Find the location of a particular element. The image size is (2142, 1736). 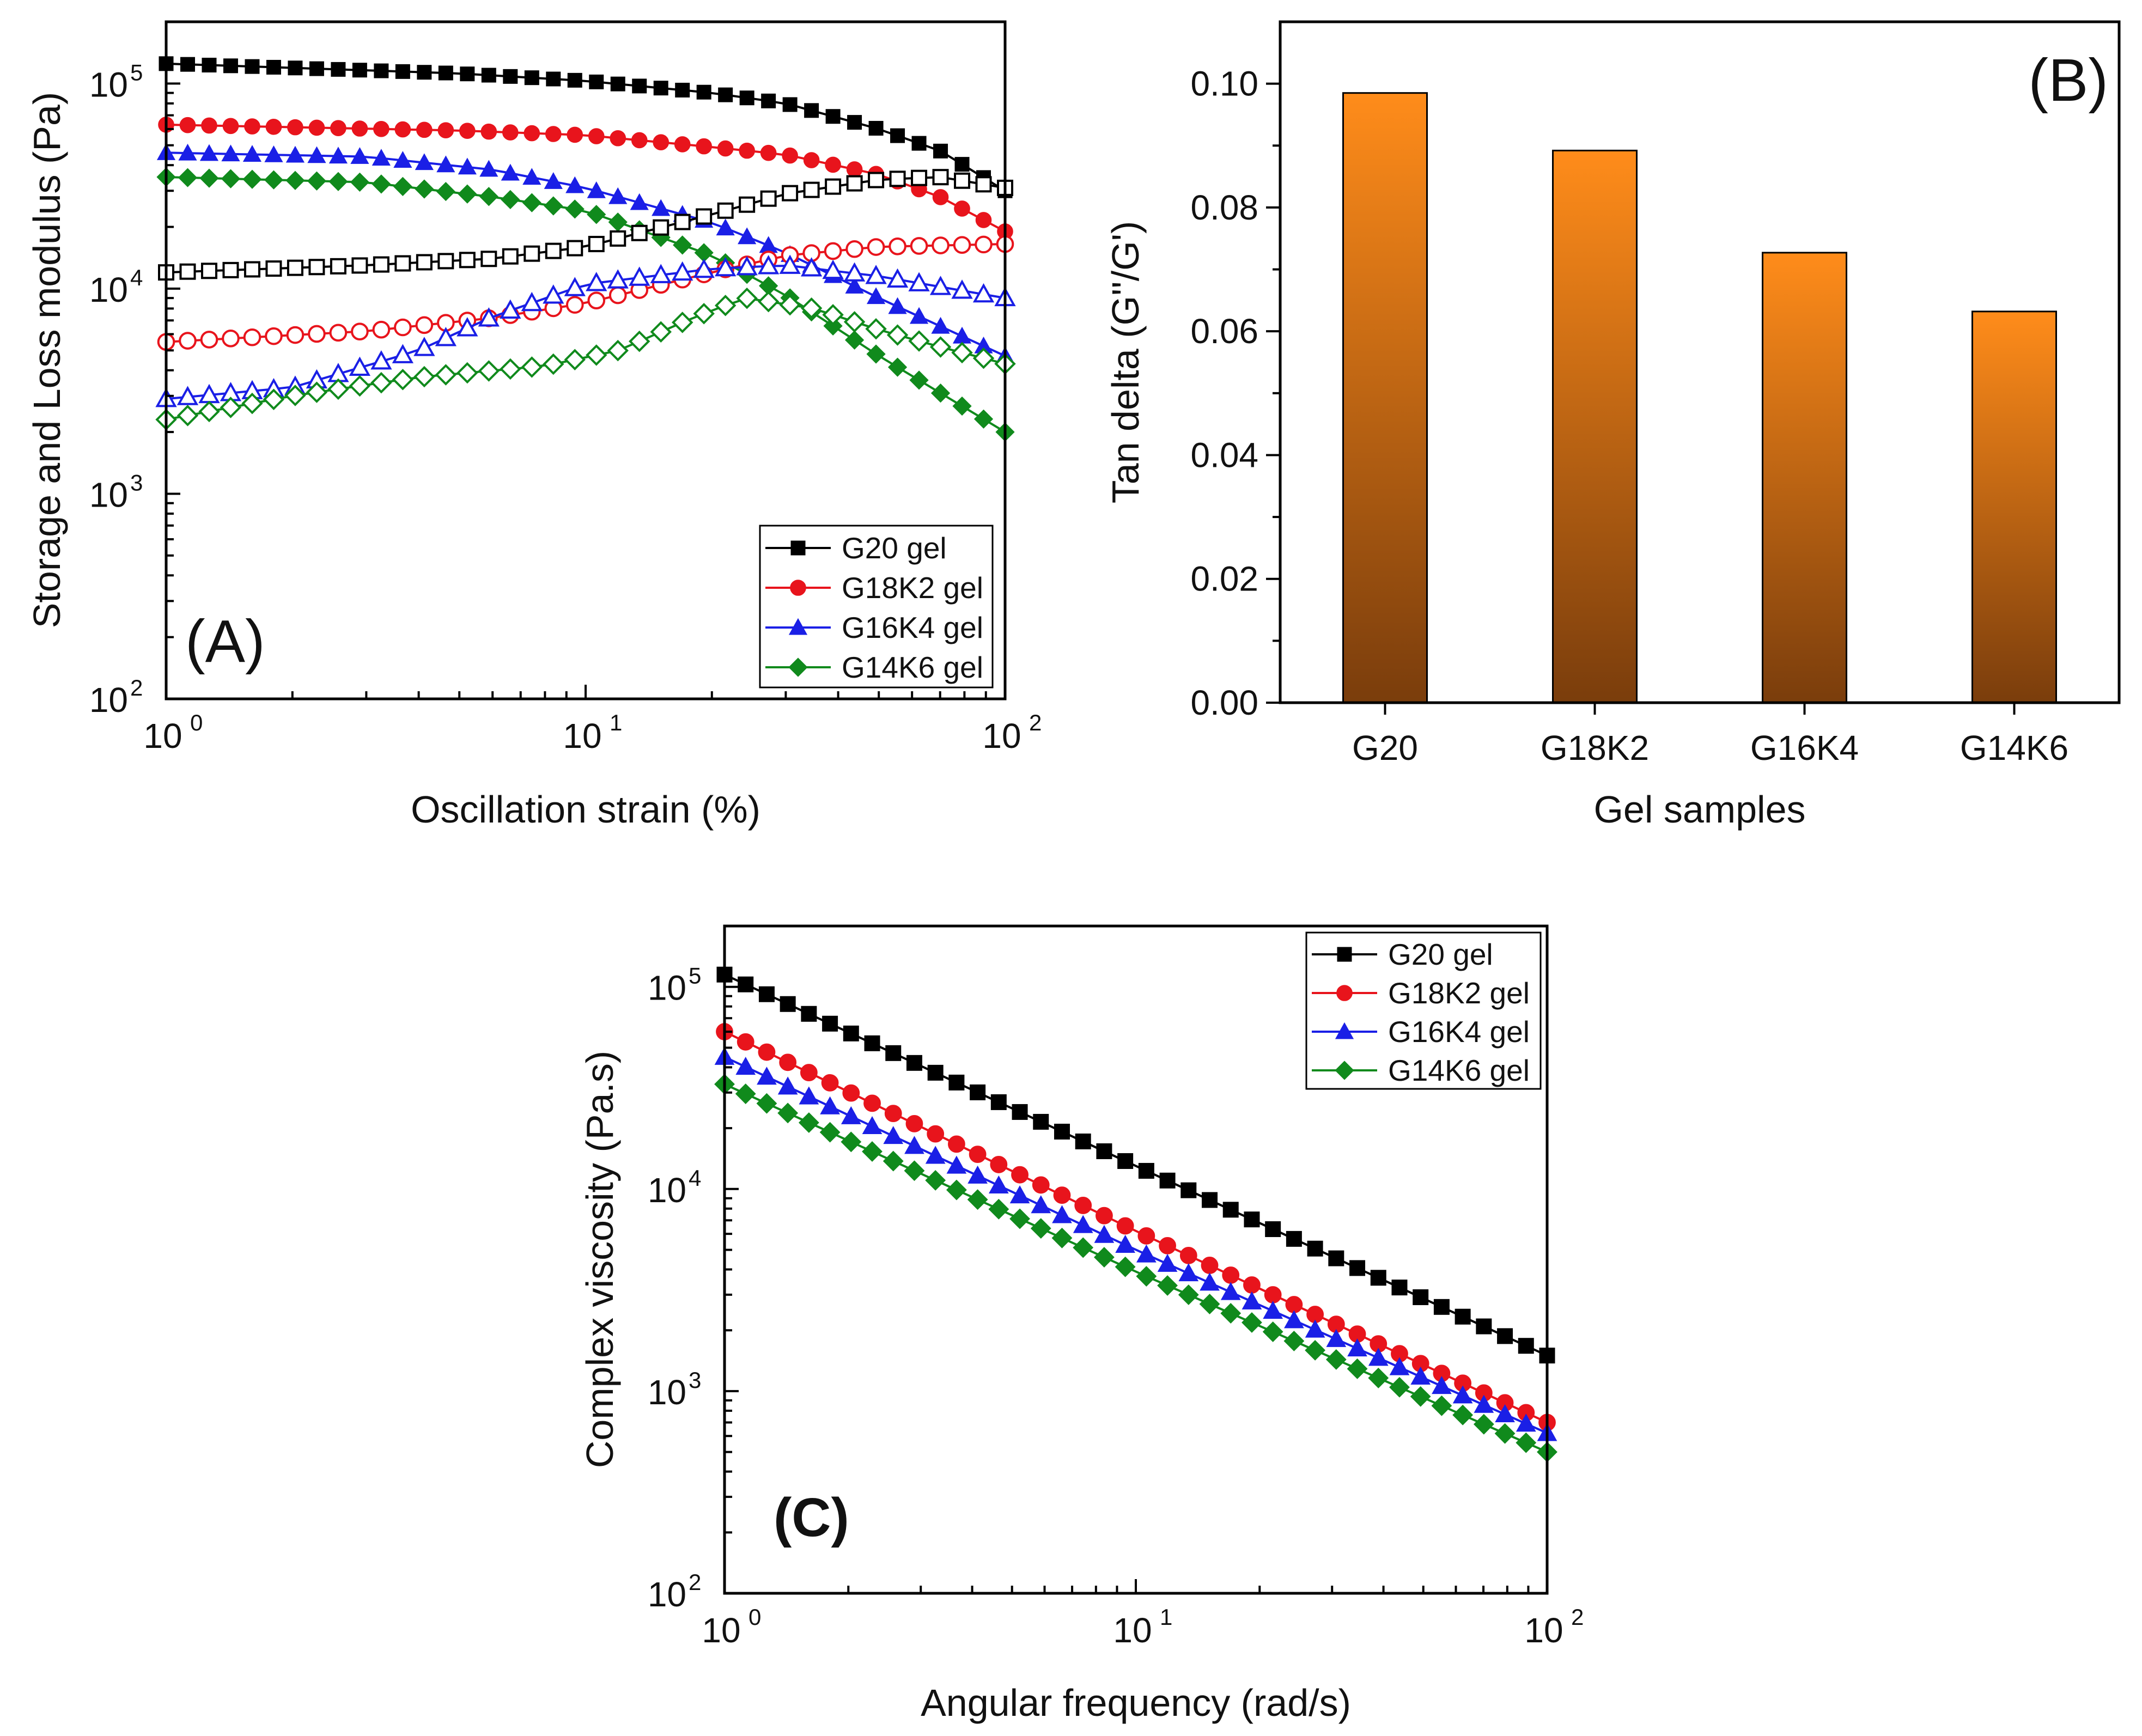

series-g18k2-gel is located at coordinates (1136, 1227).